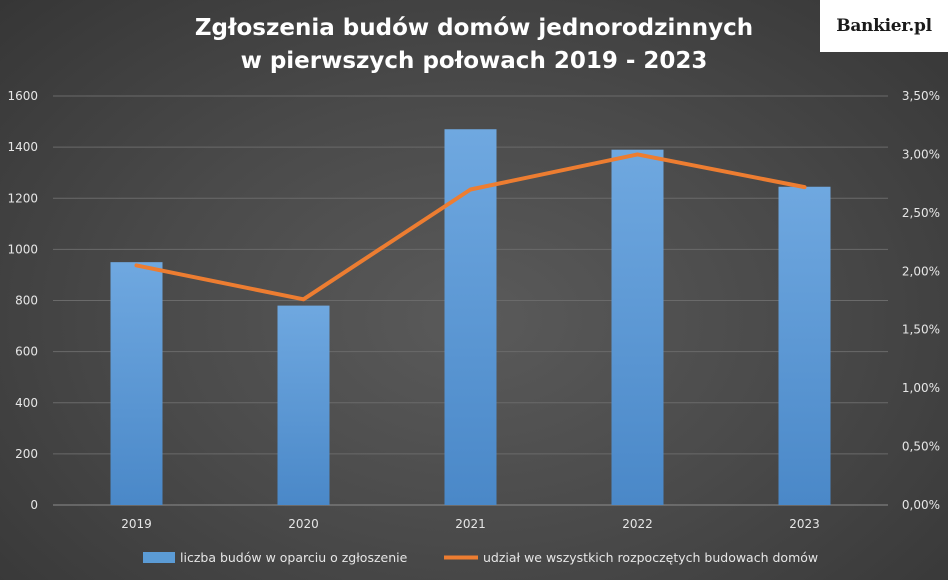 This screenshot has height=580, width=948. What do you see at coordinates (921, 271) in the screenshot?
I see `y2-tick-label: 2,00%` at bounding box center [921, 271].